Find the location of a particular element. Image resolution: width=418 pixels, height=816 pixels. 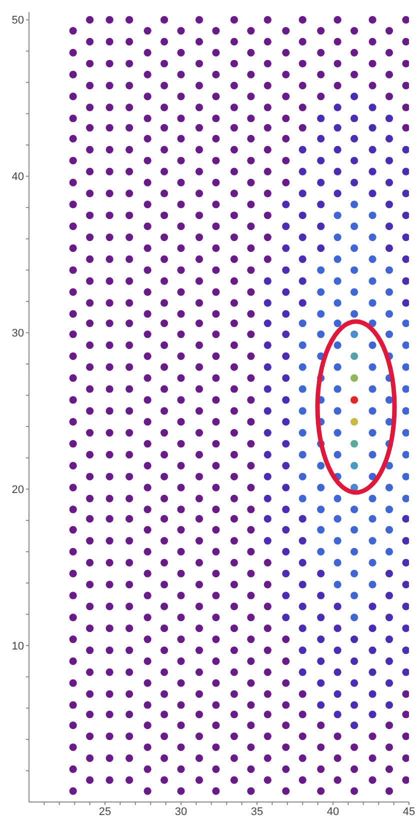

x-tick-label: 40 is located at coordinates (333, 811).